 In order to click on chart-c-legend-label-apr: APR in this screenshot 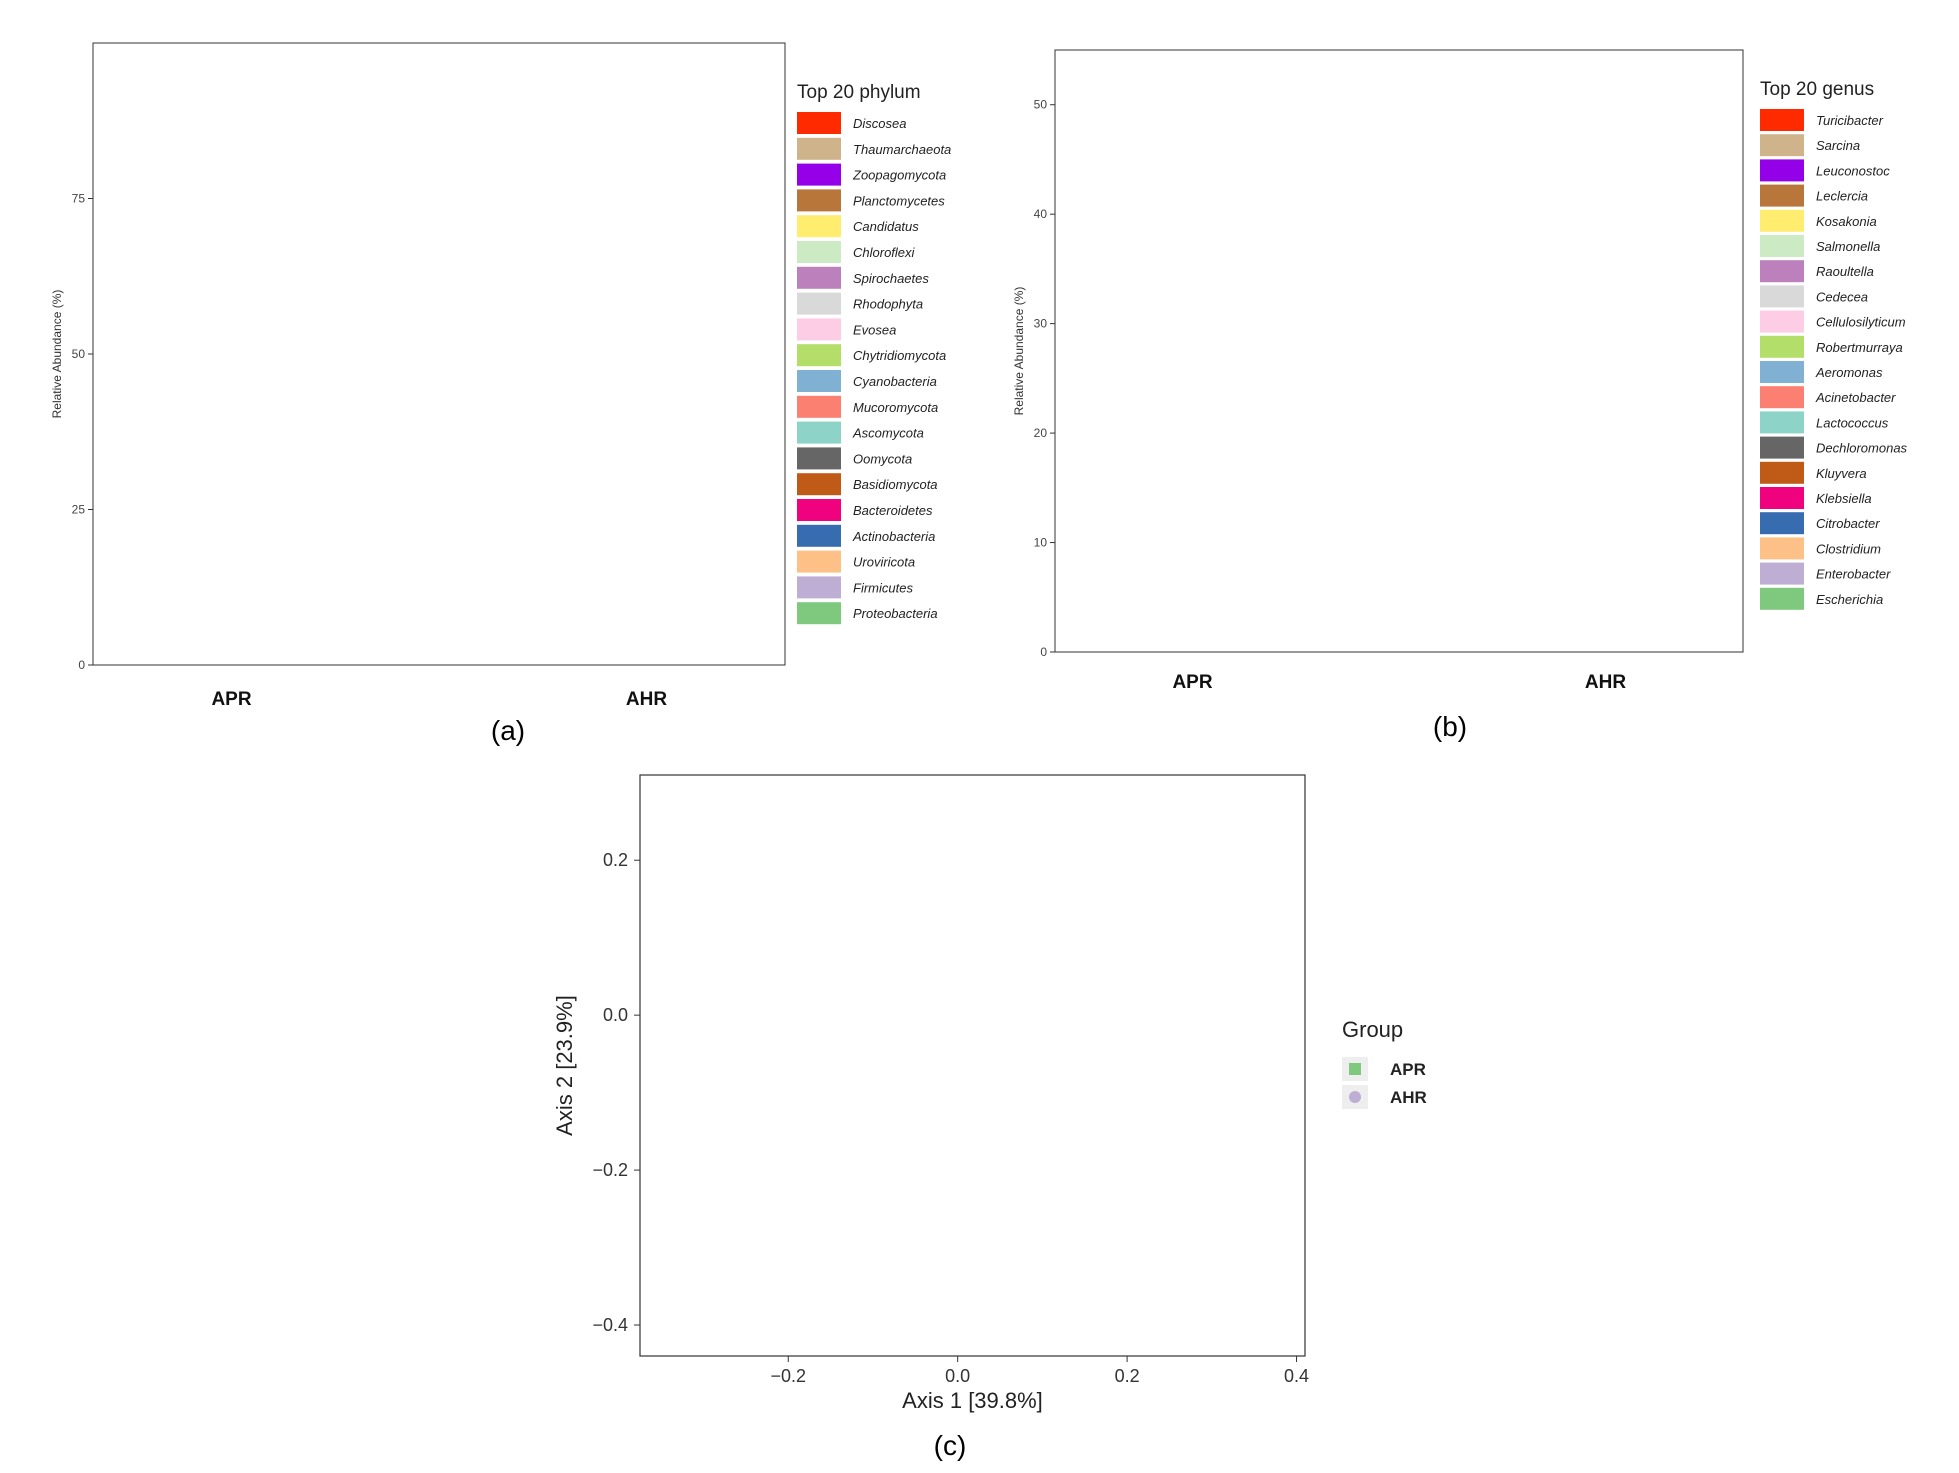, I will do `click(1408, 1069)`.